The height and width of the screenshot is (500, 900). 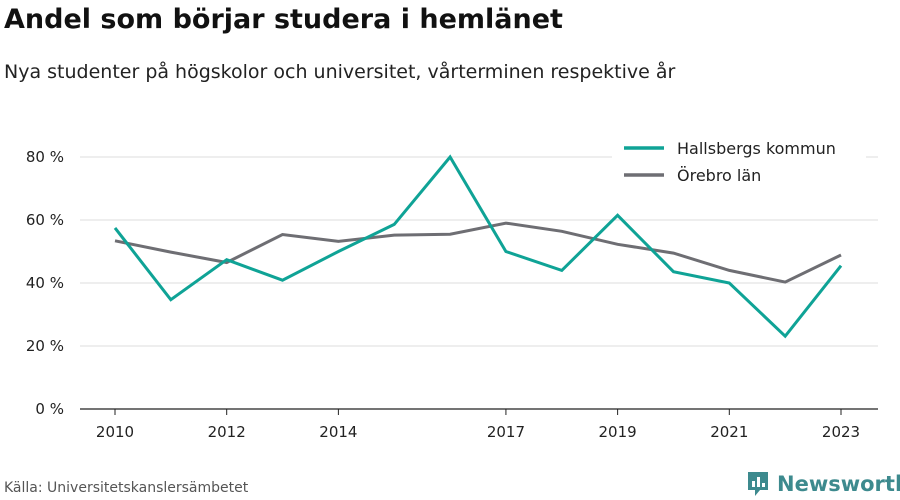 What do you see at coordinates (479, 424) in the screenshot?
I see `x-axis: 2010 2012 2014 2017 2019 2021 2023` at bounding box center [479, 424].